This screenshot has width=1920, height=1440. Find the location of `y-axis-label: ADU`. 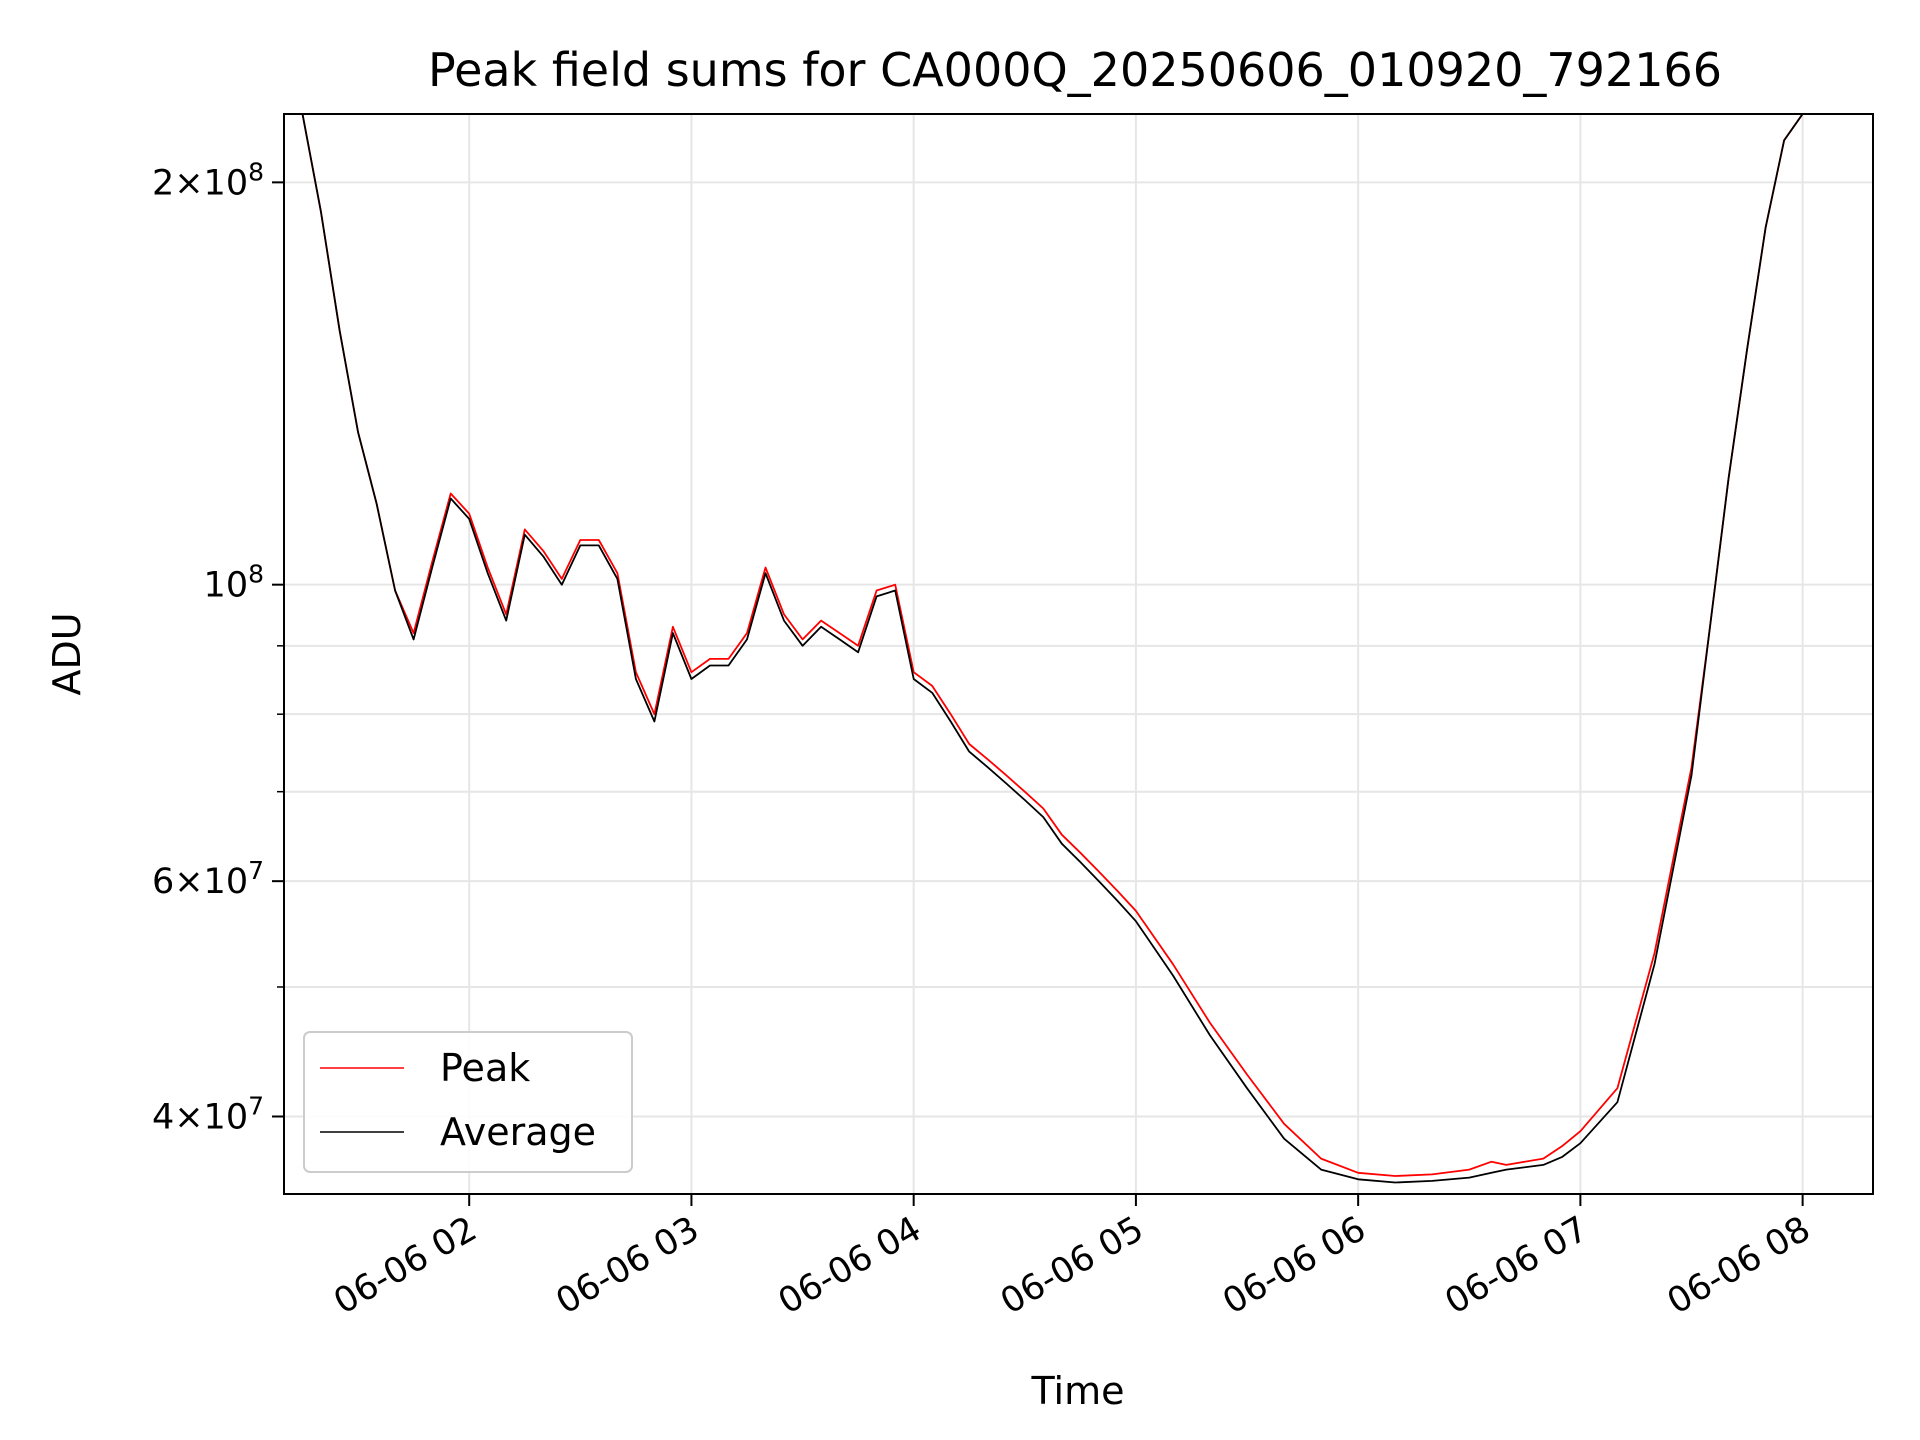

y-axis-label: ADU is located at coordinates (67, 653).